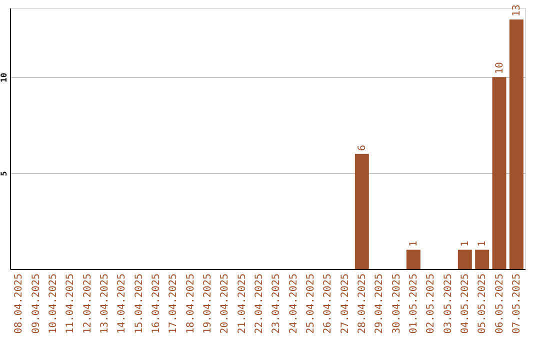 Image resolution: width=540 pixels, height=340 pixels. What do you see at coordinates (122, 304) in the screenshot?
I see `x-tick-label: 14.04.2025` at bounding box center [122, 304].